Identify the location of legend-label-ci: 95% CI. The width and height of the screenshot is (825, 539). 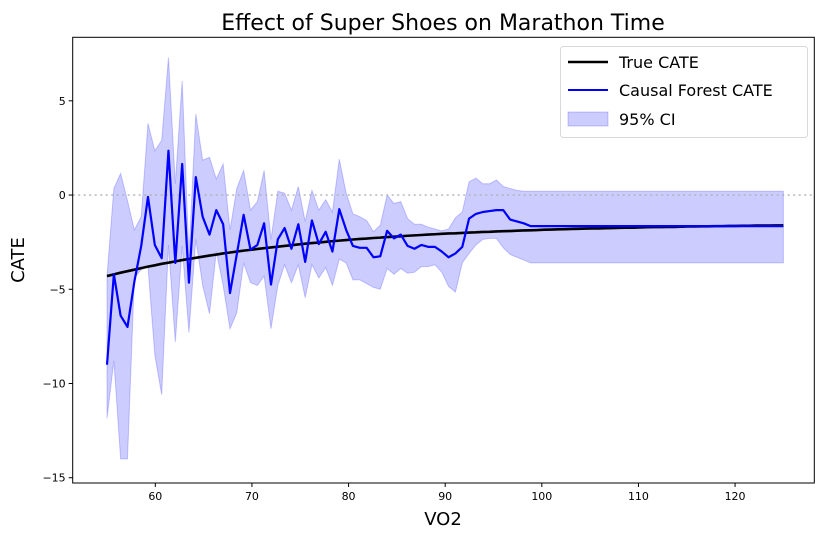
(647, 119).